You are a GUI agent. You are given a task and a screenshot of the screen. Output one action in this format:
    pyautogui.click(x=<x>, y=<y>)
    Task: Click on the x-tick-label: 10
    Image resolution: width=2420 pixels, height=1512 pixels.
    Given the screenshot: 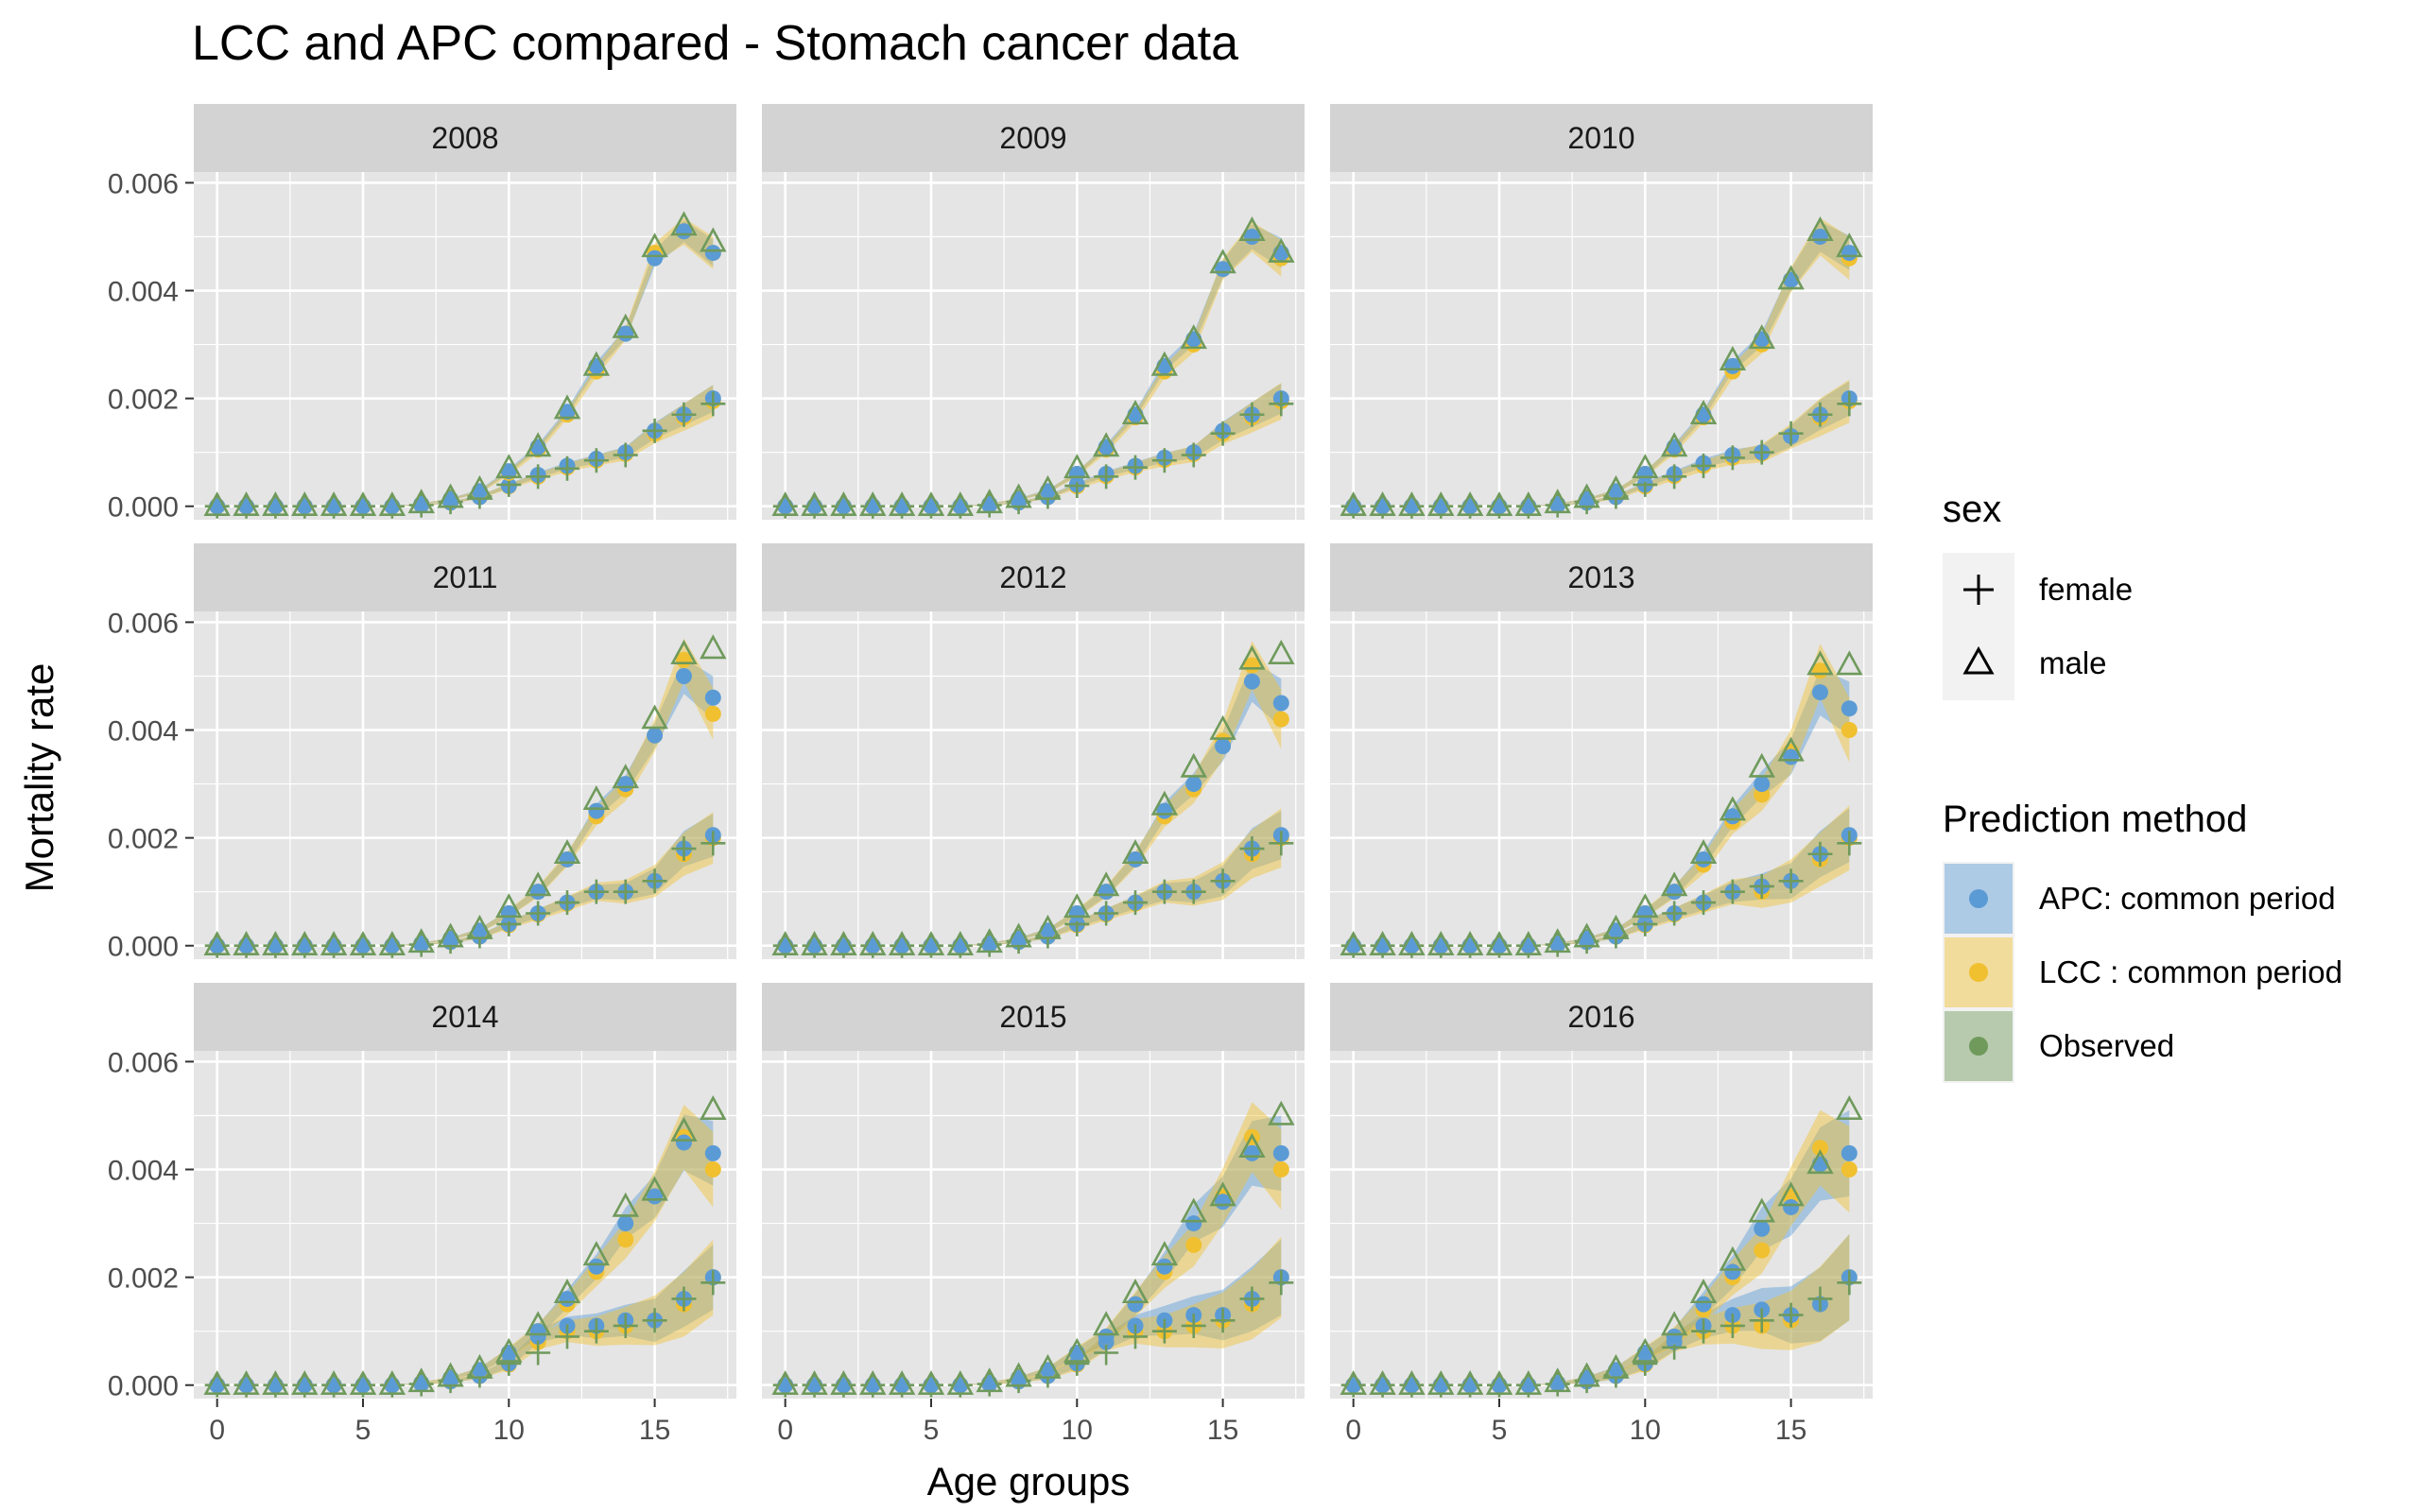 What is the action you would take?
    pyautogui.click(x=1645, y=1430)
    